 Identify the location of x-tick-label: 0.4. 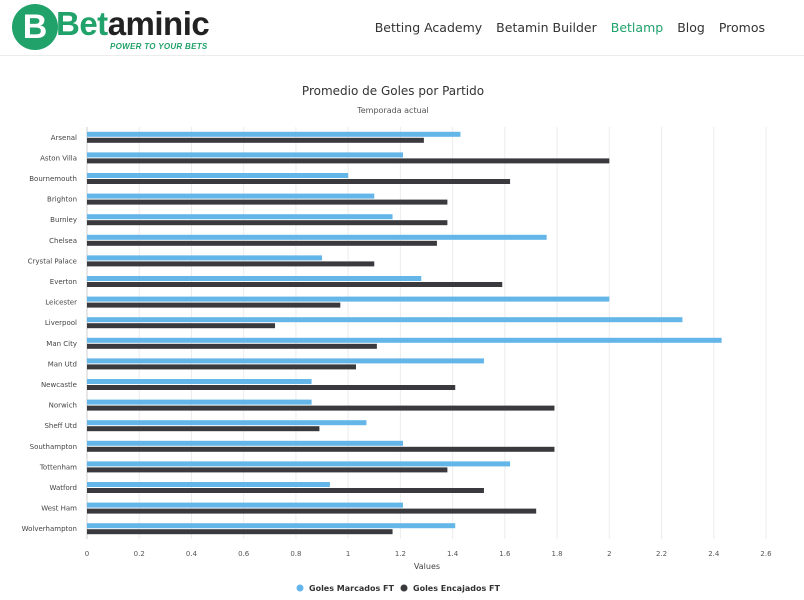
(192, 554).